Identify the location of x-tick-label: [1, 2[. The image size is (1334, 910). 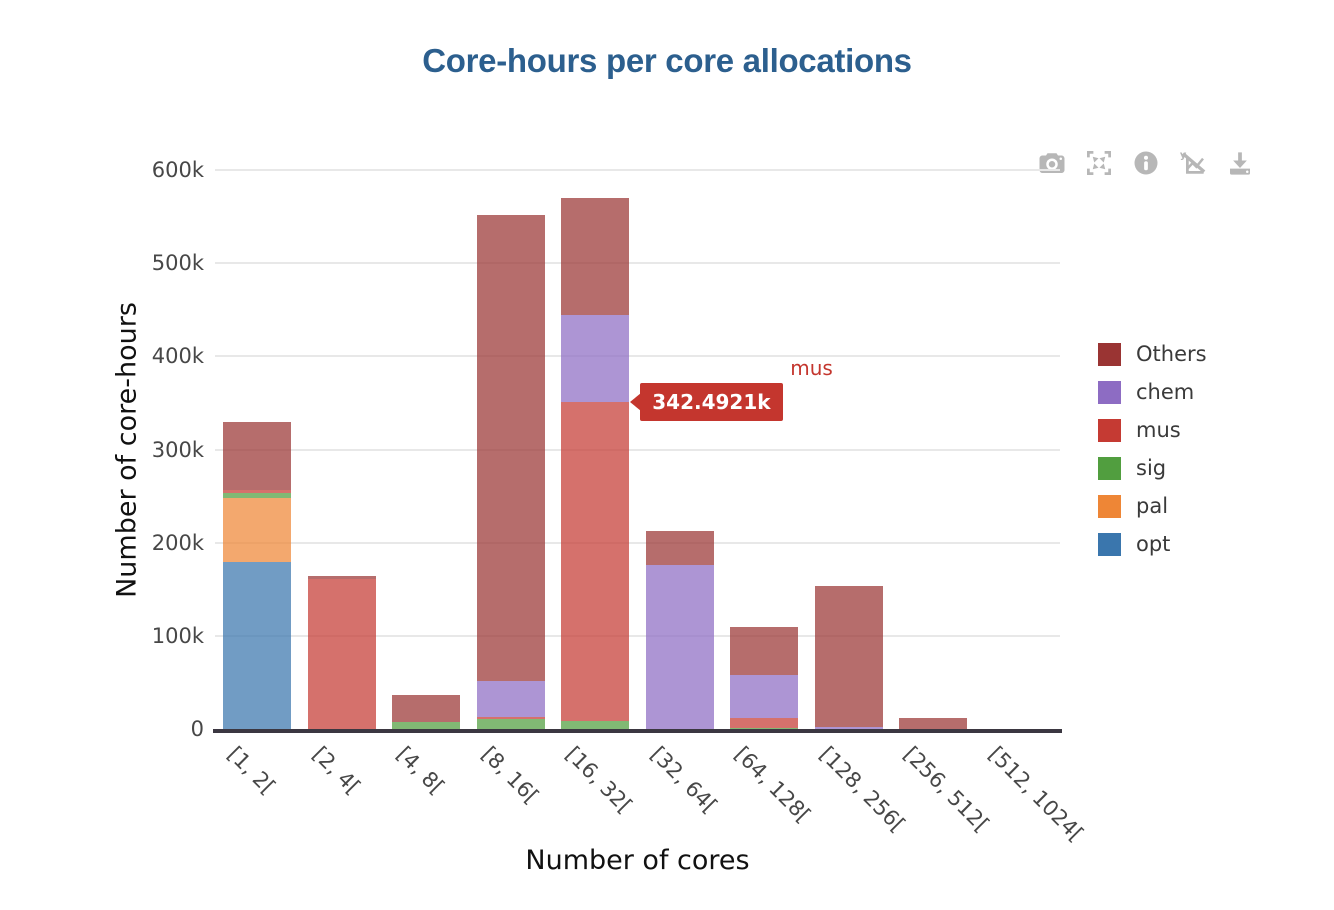
(252, 770).